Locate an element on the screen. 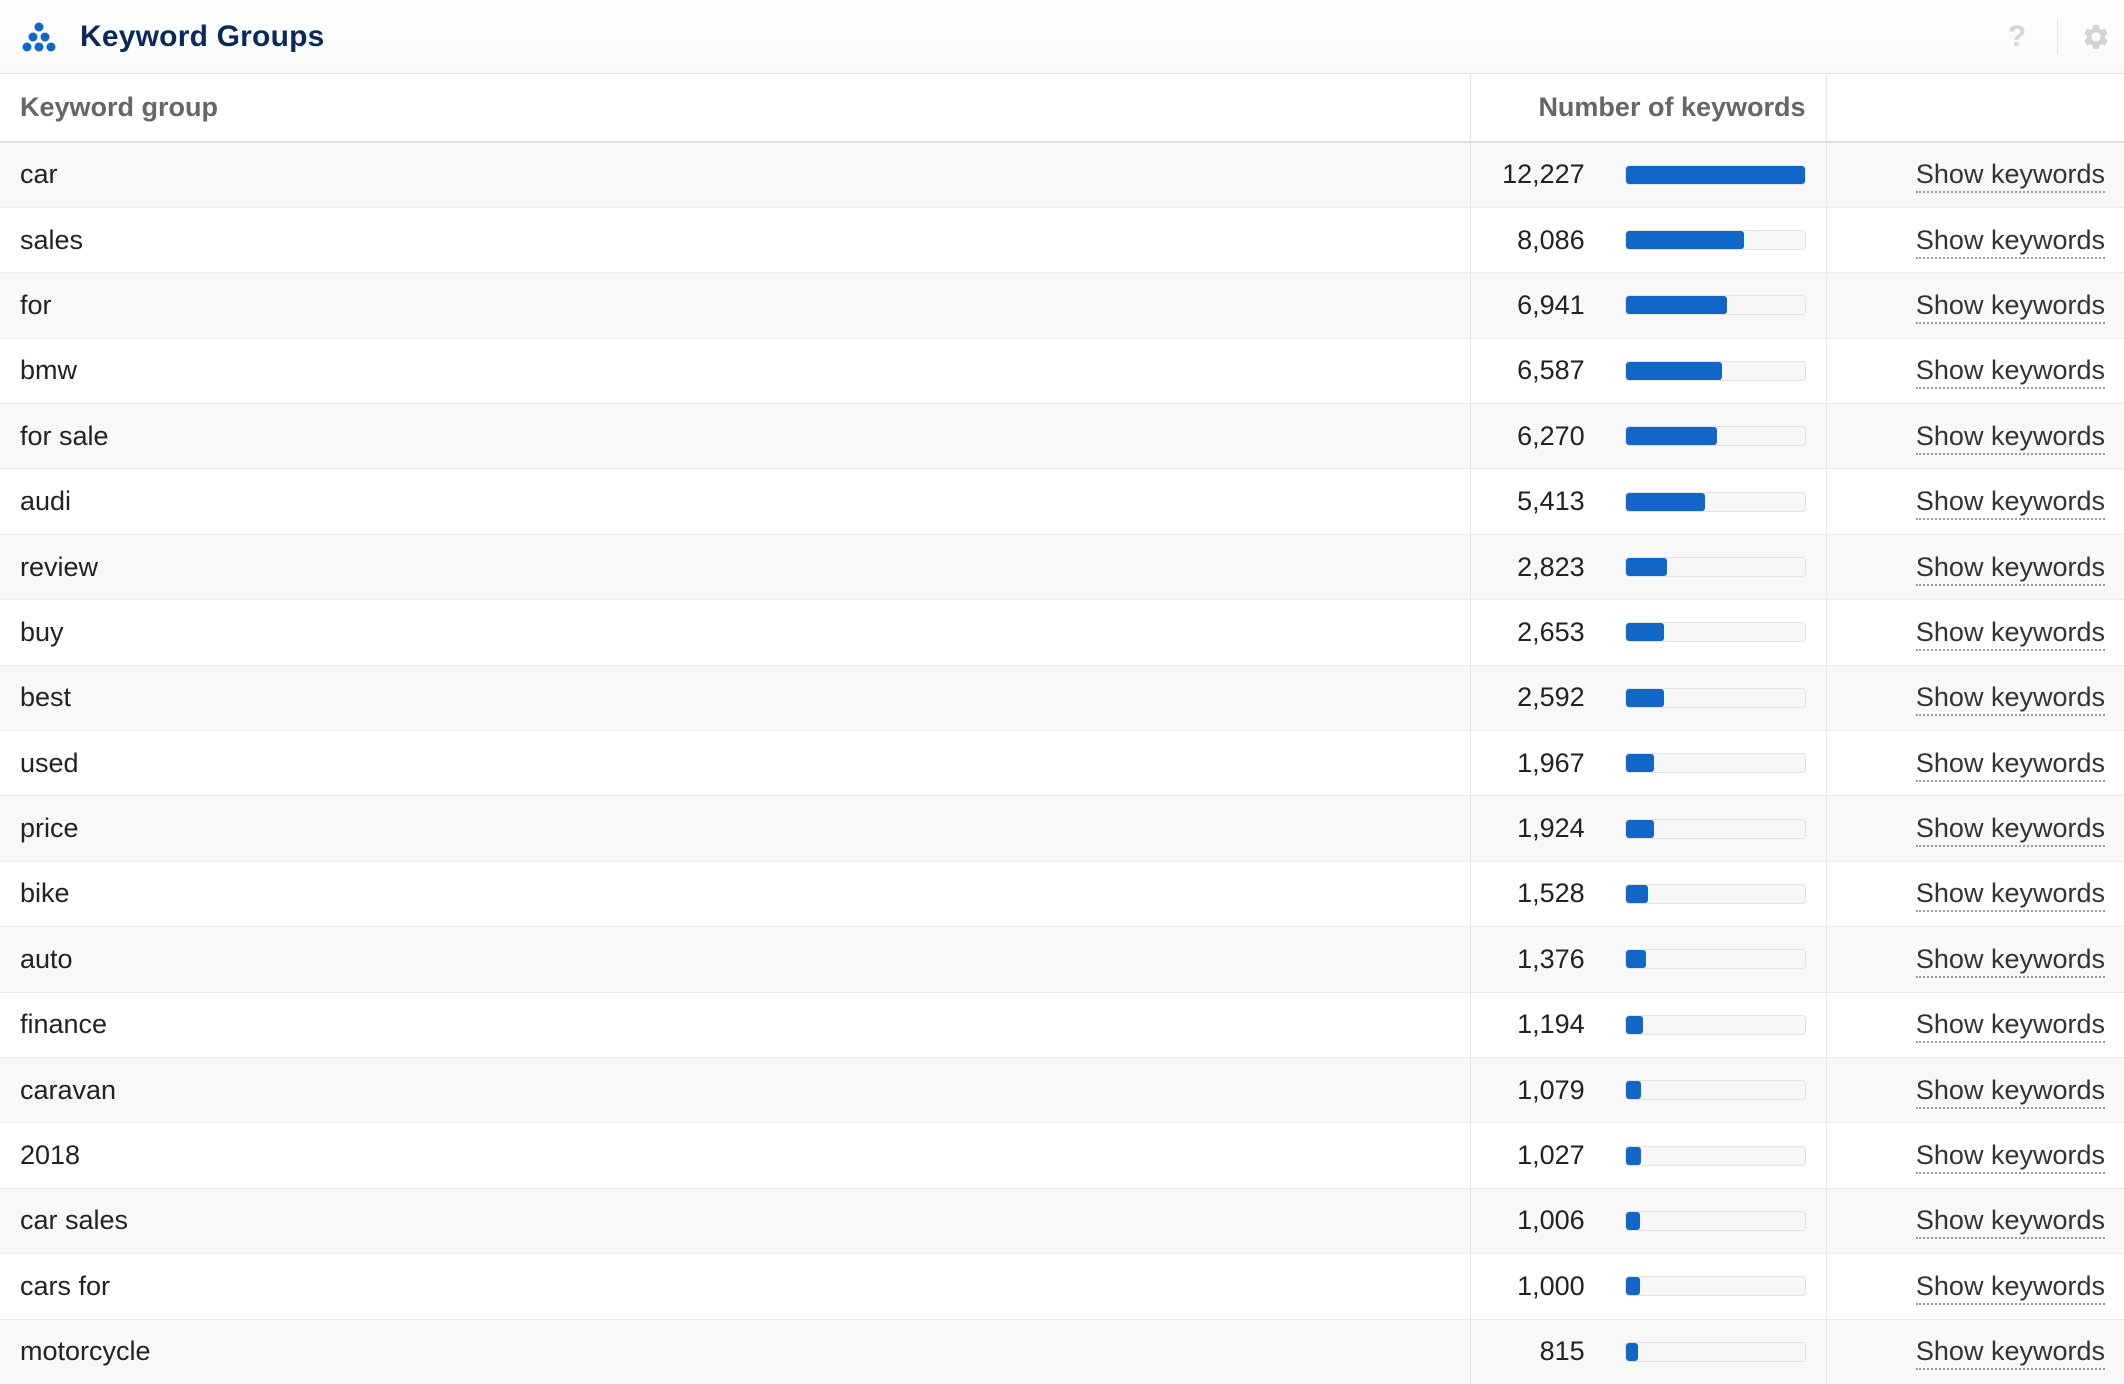  keyword-group-cell: cars for is located at coordinates (735, 1286).